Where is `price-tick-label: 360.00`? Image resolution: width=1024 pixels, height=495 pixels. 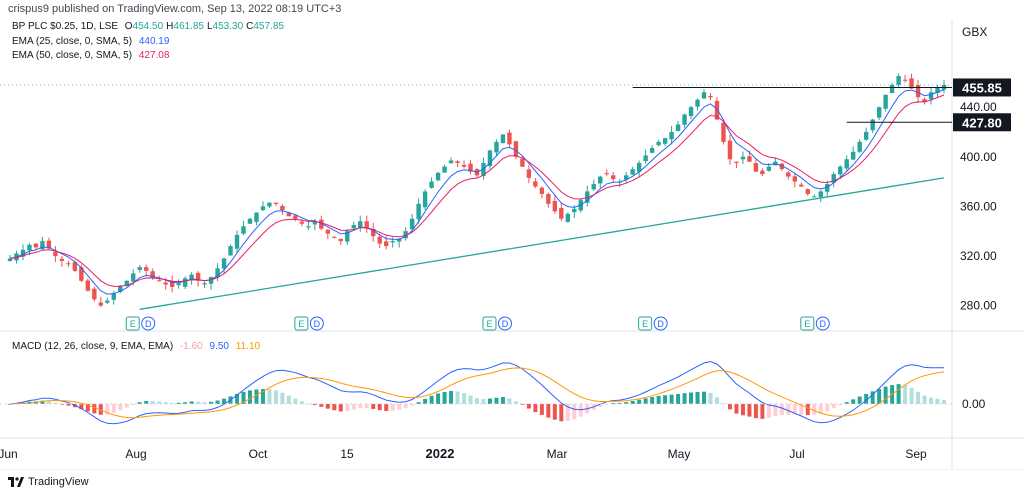
price-tick-label: 360.00 is located at coordinates (978, 206).